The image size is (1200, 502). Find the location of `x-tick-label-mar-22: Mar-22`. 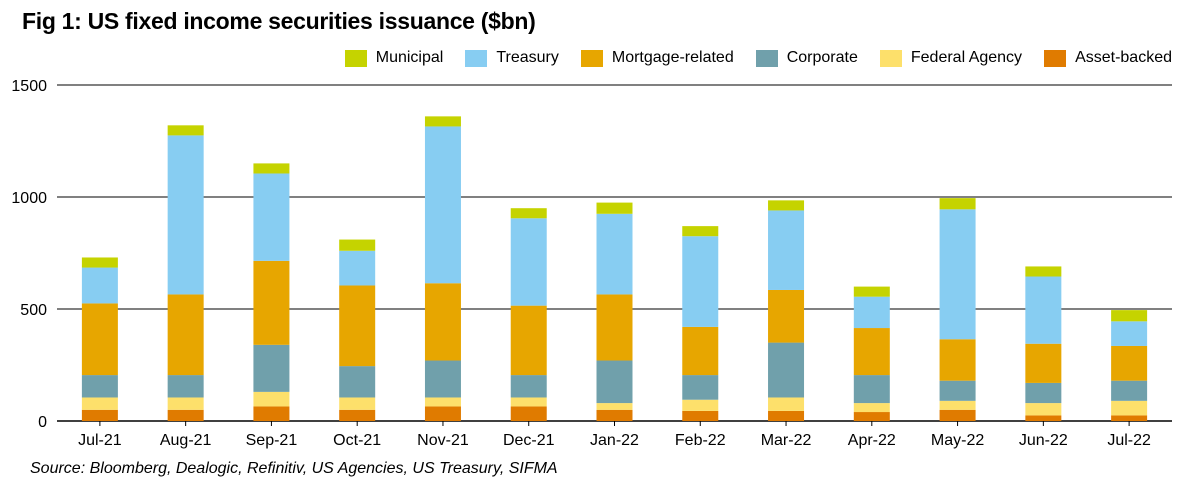

x-tick-label-mar-22: Mar-22 is located at coordinates (786, 440).